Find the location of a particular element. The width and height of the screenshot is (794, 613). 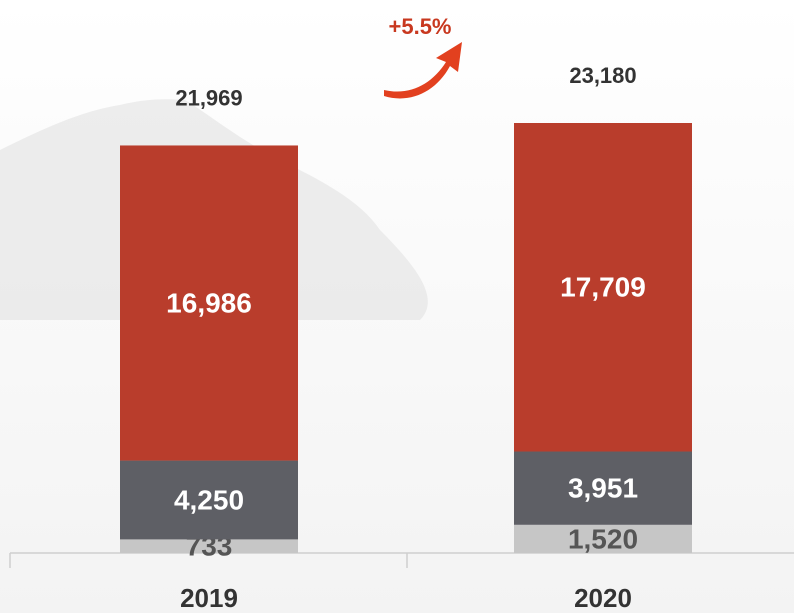

value-label: 3,951 is located at coordinates (603, 488).